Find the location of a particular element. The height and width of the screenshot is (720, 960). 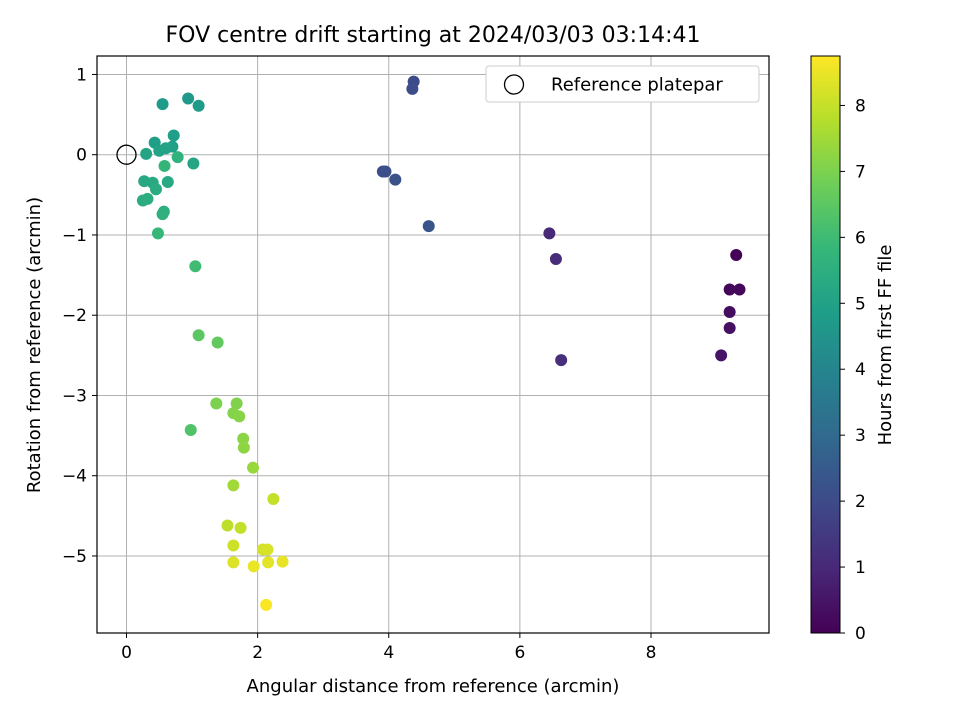

y-tick-label: 0 is located at coordinates (81, 156).